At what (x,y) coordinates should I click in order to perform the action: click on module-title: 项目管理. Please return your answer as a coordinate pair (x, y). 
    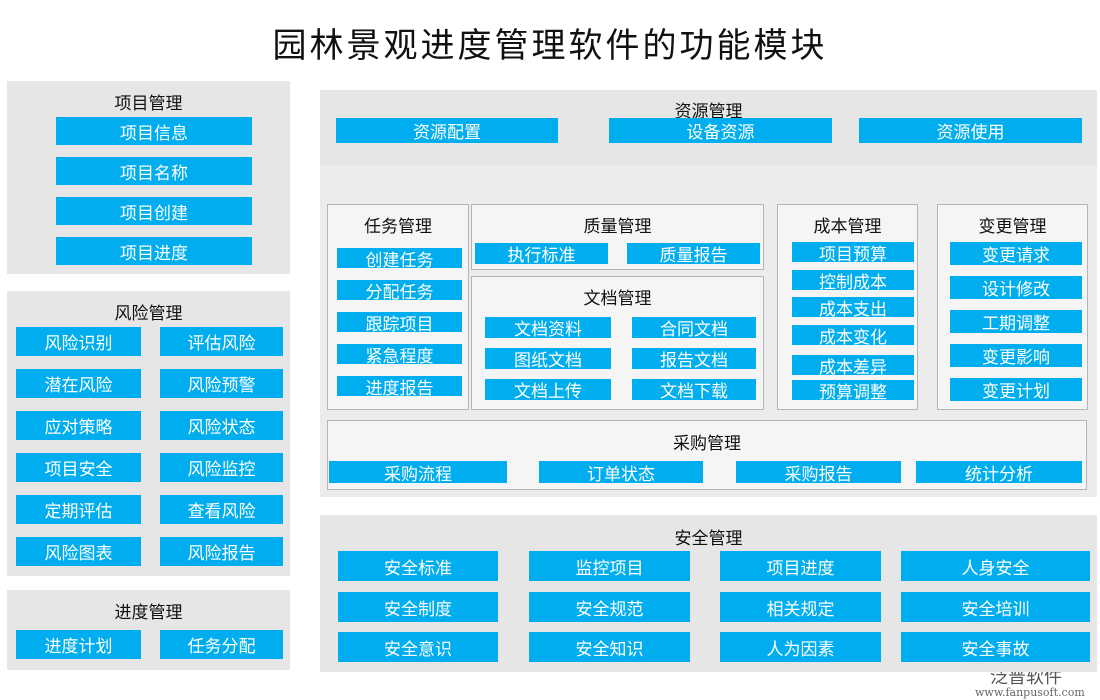
    Looking at the image, I should click on (148, 104).